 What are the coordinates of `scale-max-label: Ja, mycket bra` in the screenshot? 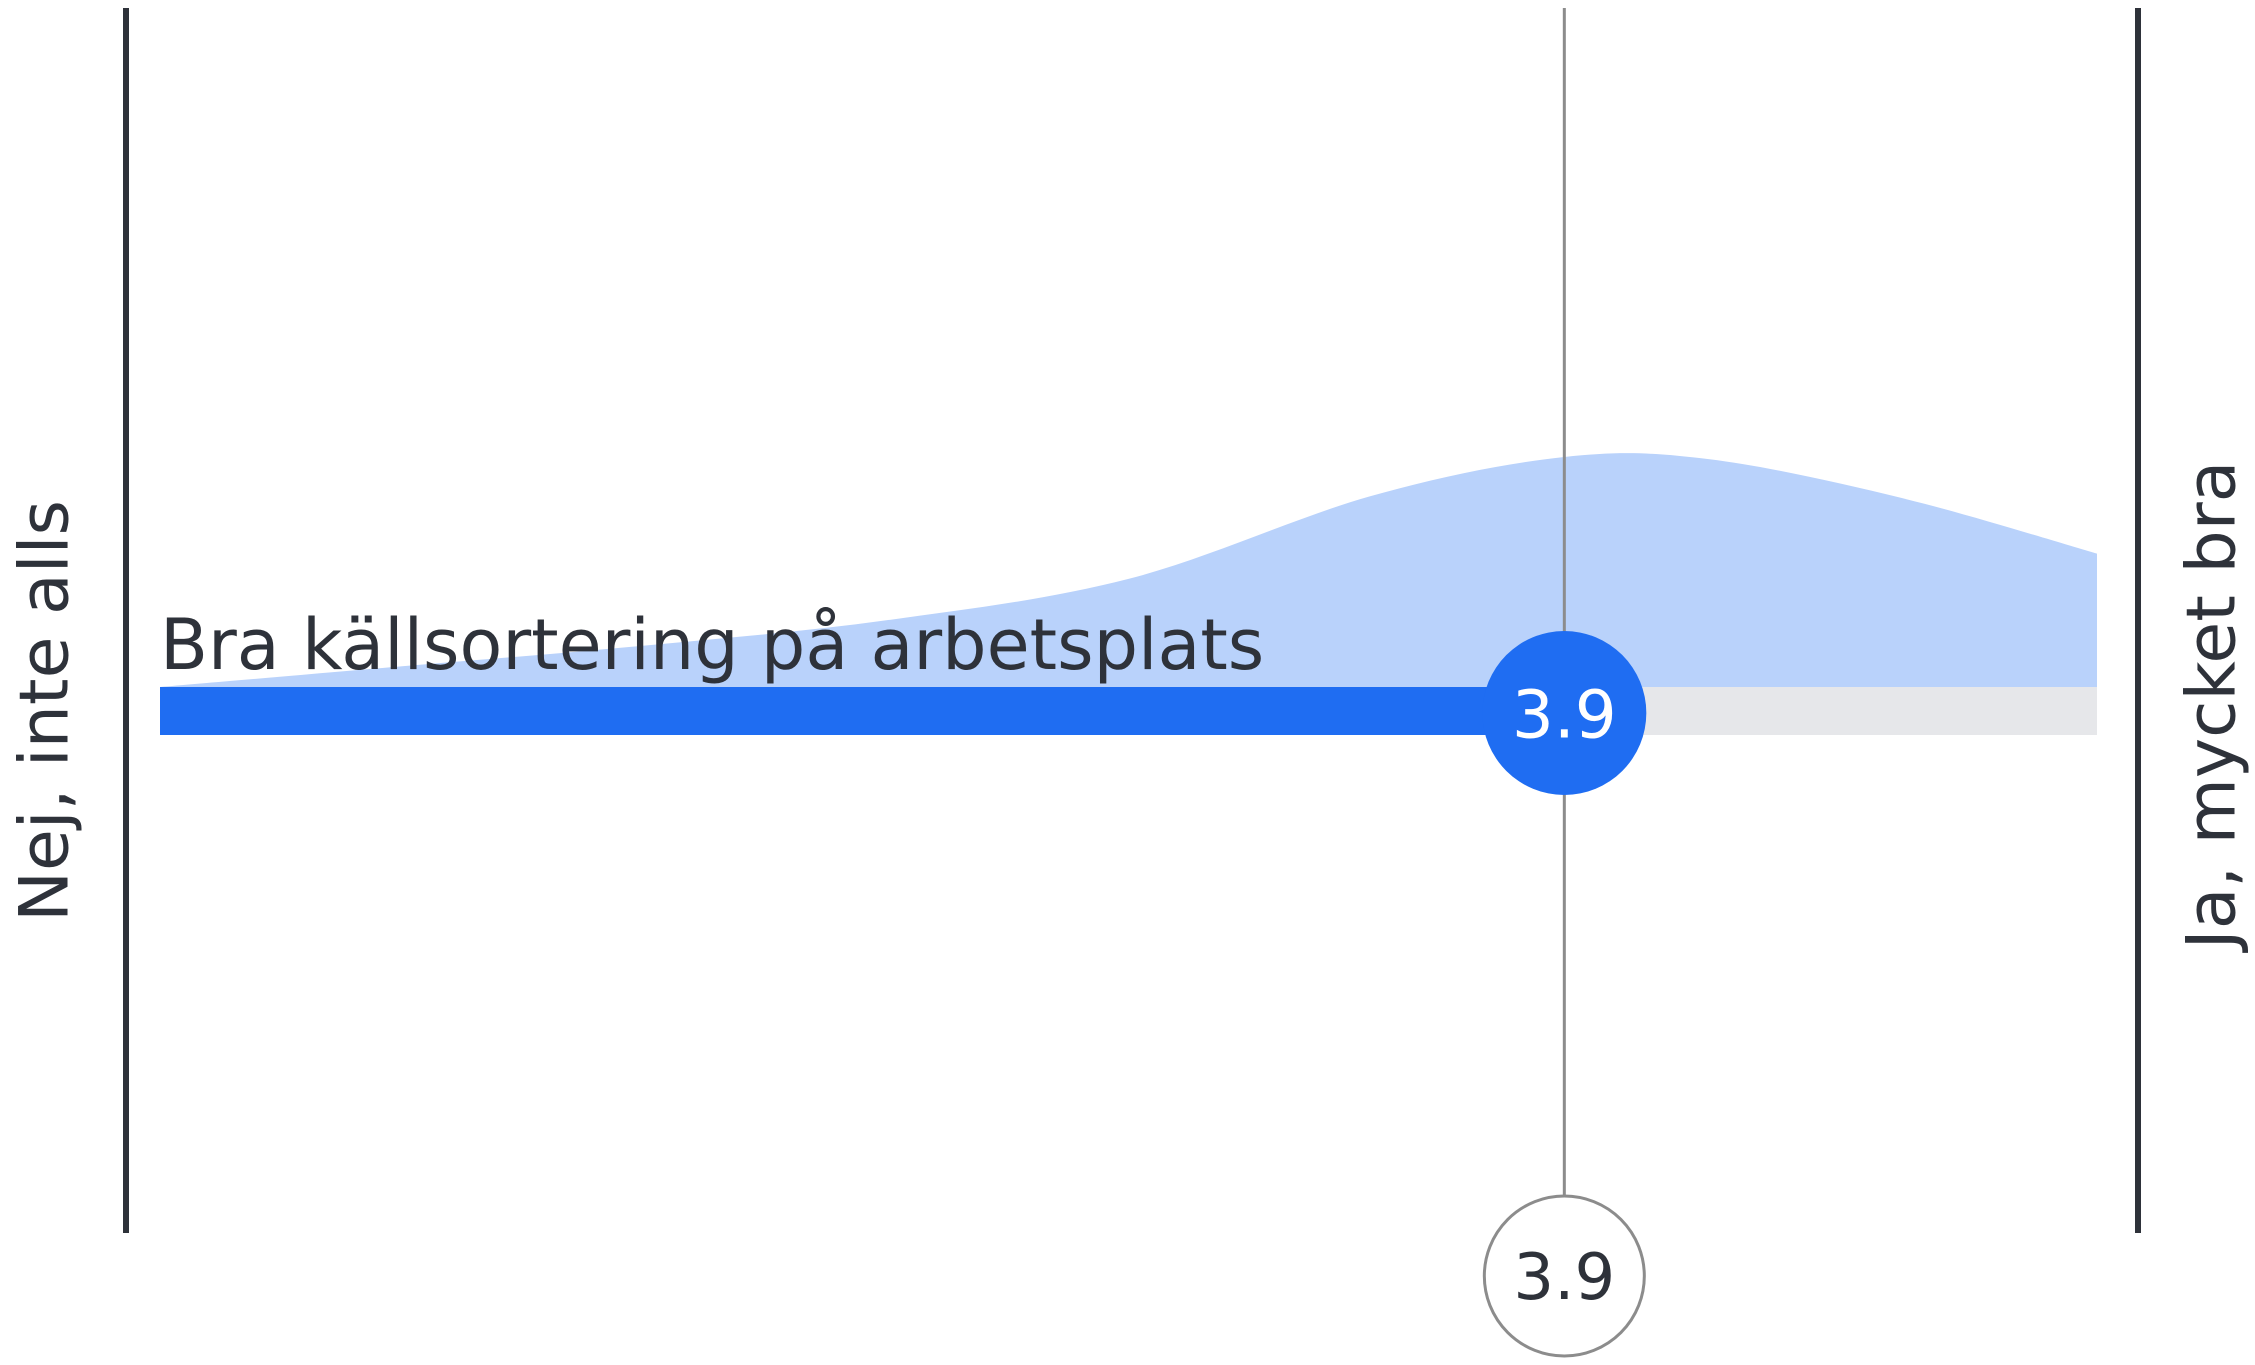 It's located at (2212, 707).